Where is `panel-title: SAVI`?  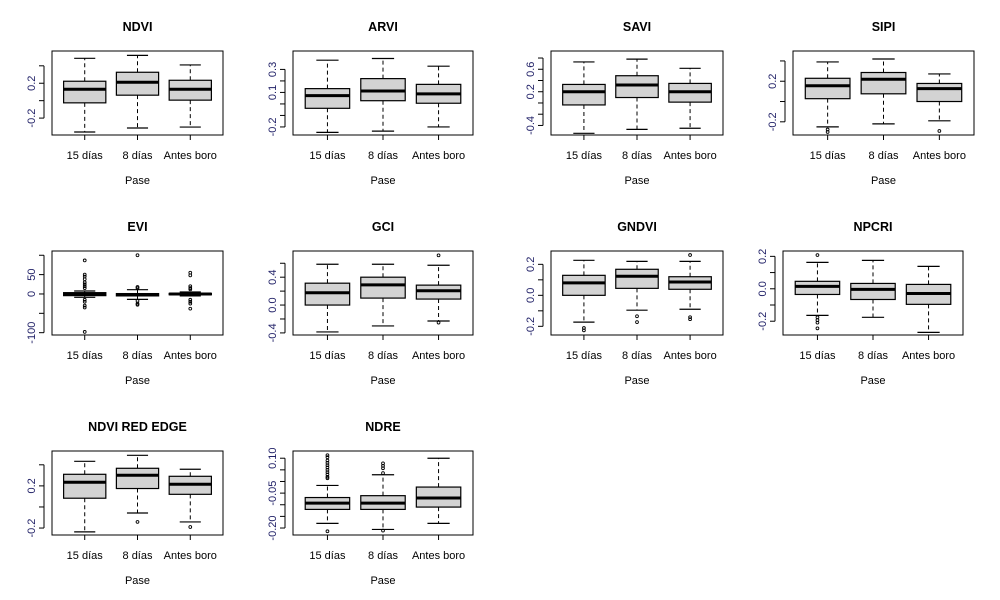 panel-title: SAVI is located at coordinates (637, 27).